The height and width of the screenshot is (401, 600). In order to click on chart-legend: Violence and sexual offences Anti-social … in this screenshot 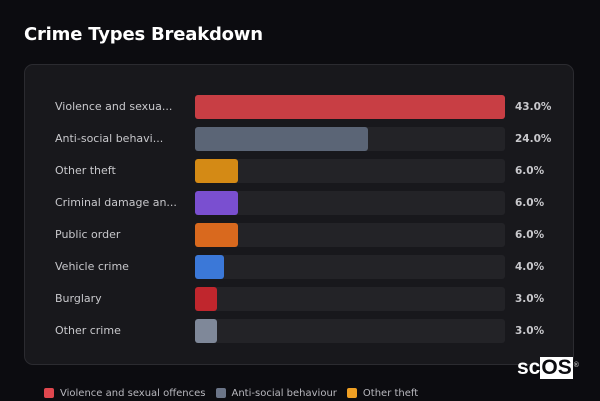, I will do `click(231, 393)`.